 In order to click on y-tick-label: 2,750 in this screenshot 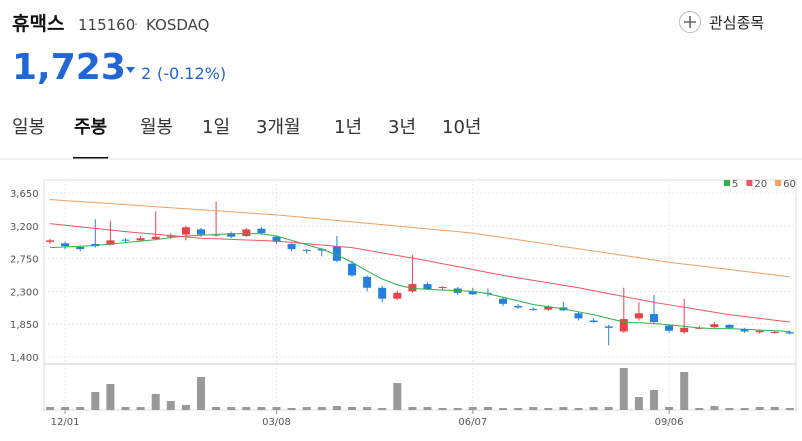, I will do `click(24, 260)`.